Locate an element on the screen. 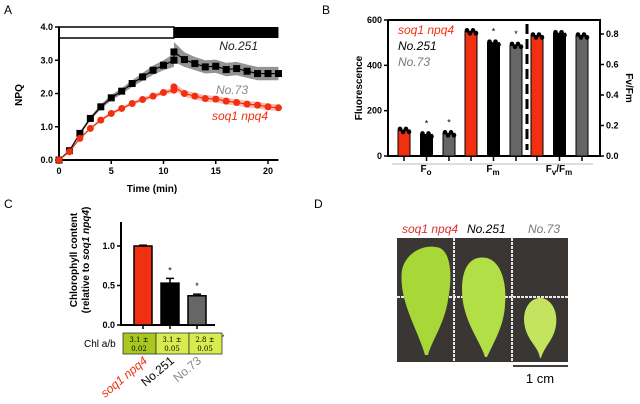 The height and width of the screenshot is (404, 640). chl-ratio-value: 3.1 ± is located at coordinates (138, 340).